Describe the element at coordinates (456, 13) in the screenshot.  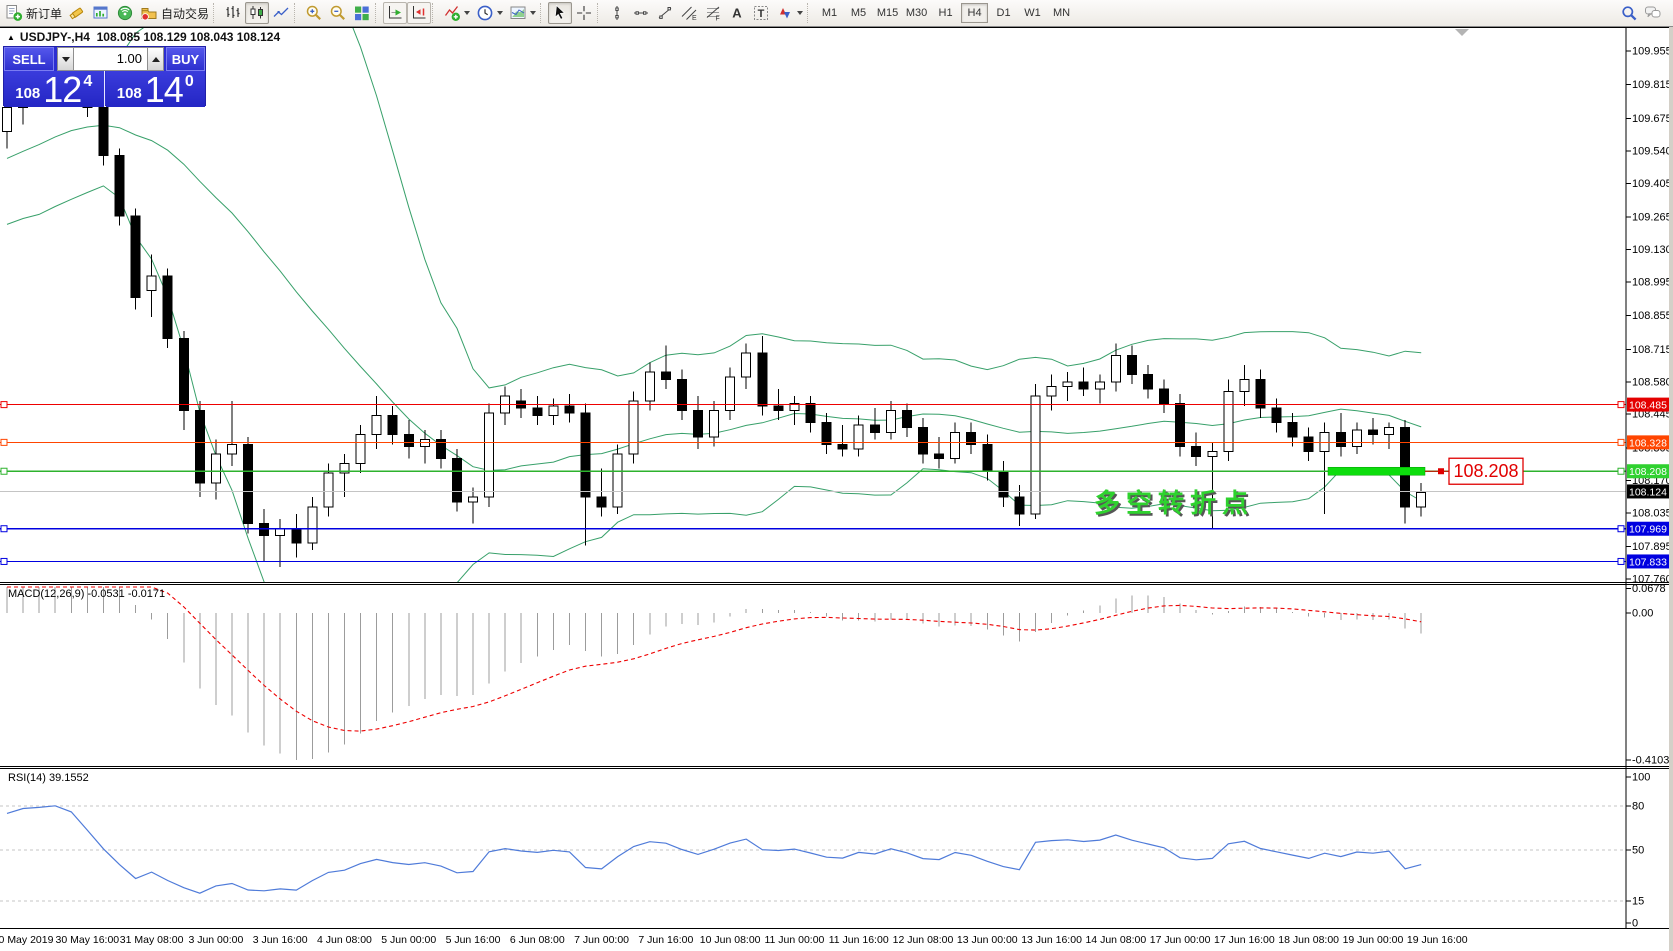
I see `indicators-button` at that location.